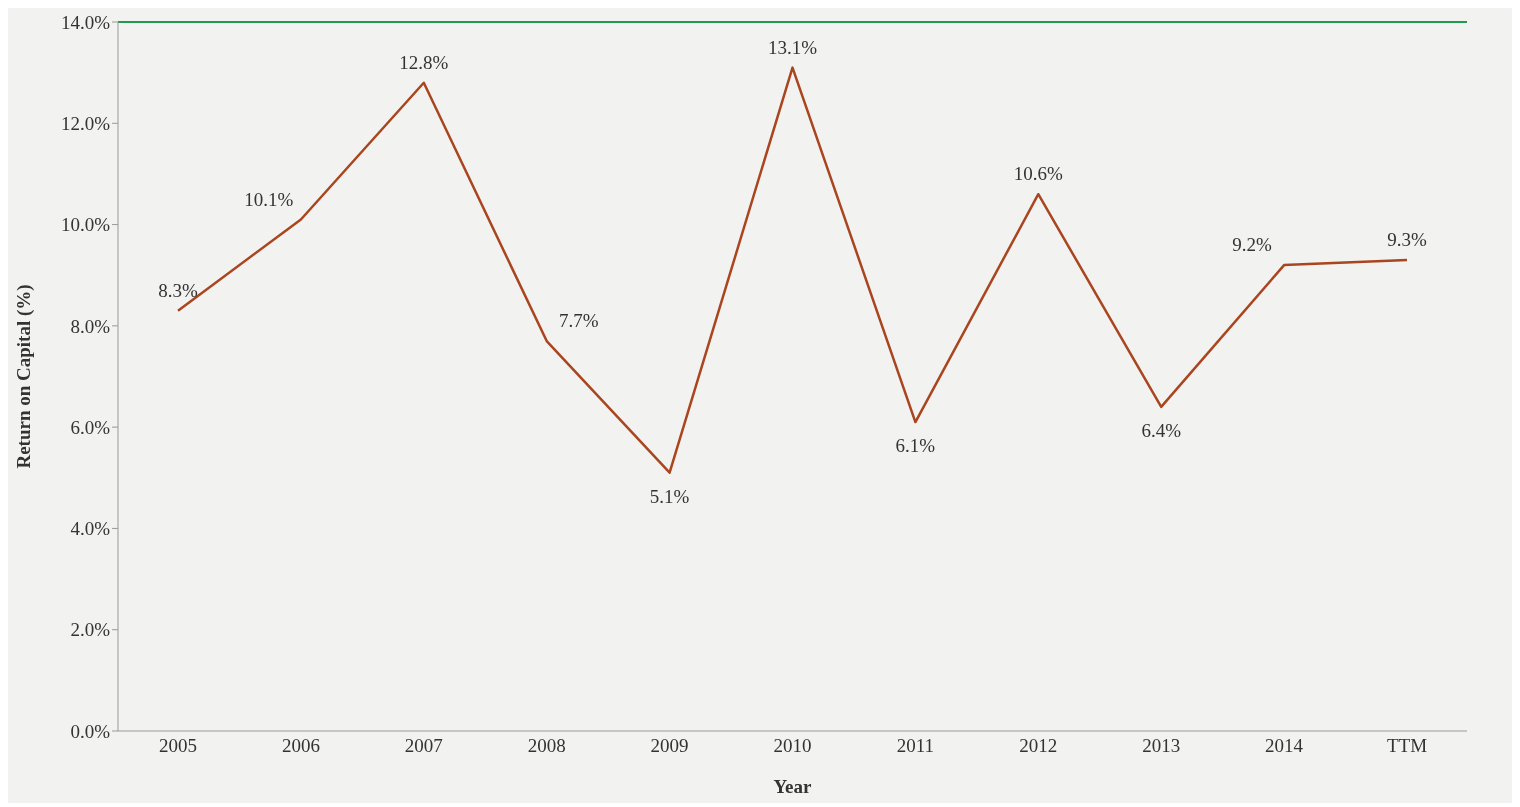 The width and height of the screenshot is (1520, 807). I want to click on x-tick-label: 2013, so click(1161, 746).